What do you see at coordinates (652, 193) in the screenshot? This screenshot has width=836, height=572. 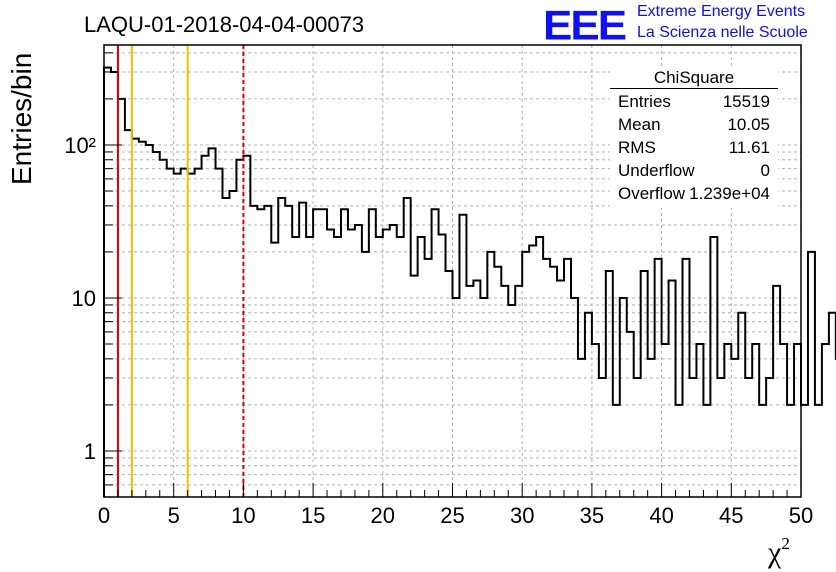 I see `stats-label: Overflow` at bounding box center [652, 193].